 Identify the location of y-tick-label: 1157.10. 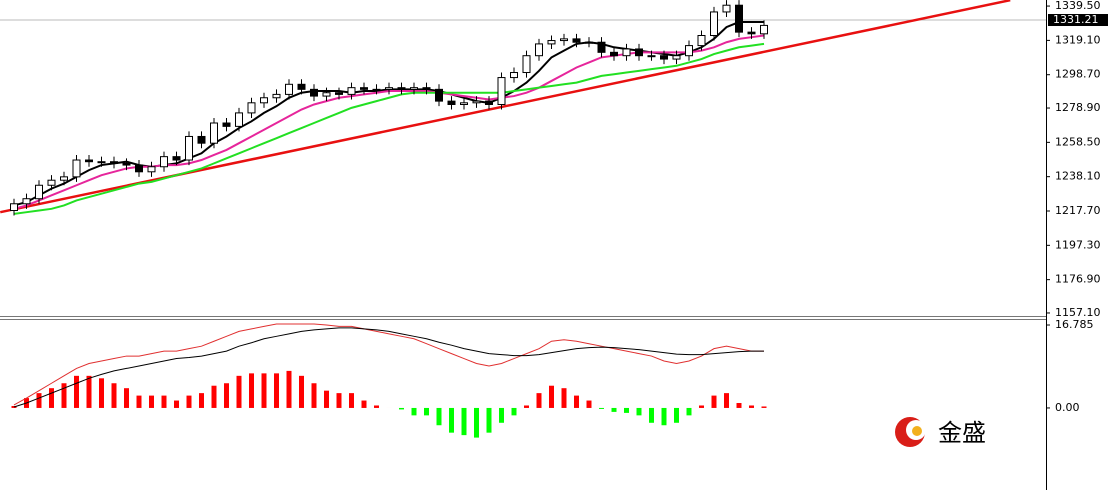
(1078, 312).